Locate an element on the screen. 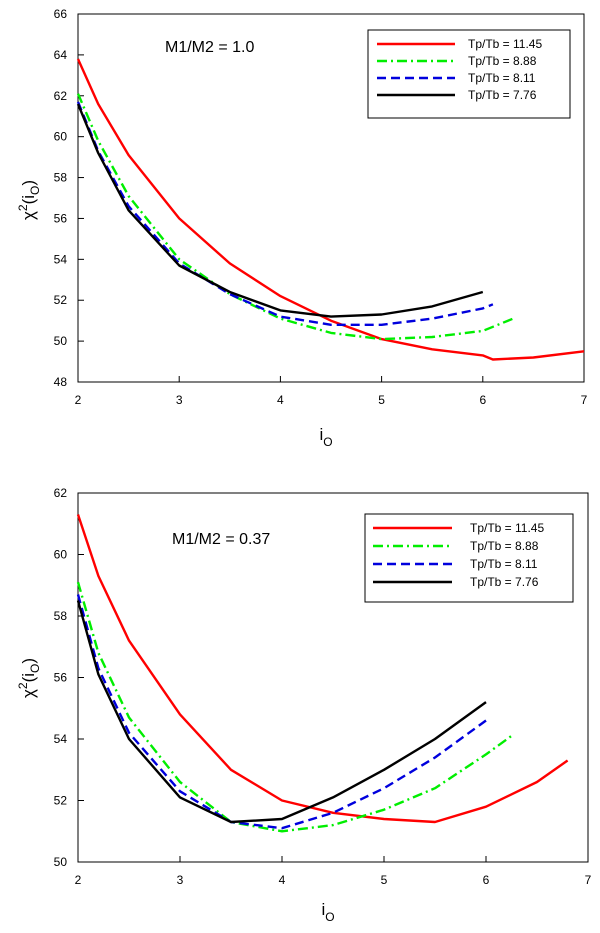 This screenshot has height=933, width=600. chart0-legend-label-1: Tp/Tb = 11.45 is located at coordinates (505, 44).